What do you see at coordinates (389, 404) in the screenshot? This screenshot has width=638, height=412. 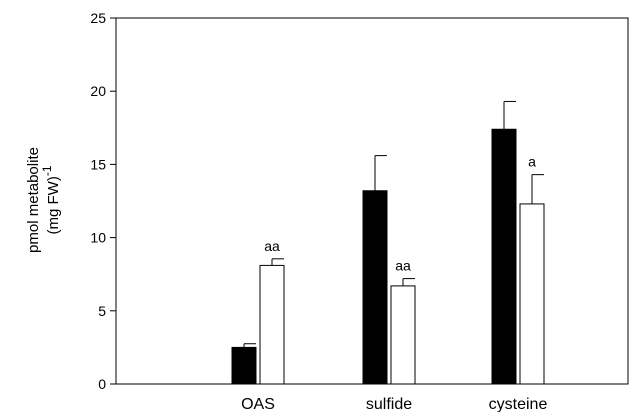 I see `x-tick-label: sulfide` at bounding box center [389, 404].